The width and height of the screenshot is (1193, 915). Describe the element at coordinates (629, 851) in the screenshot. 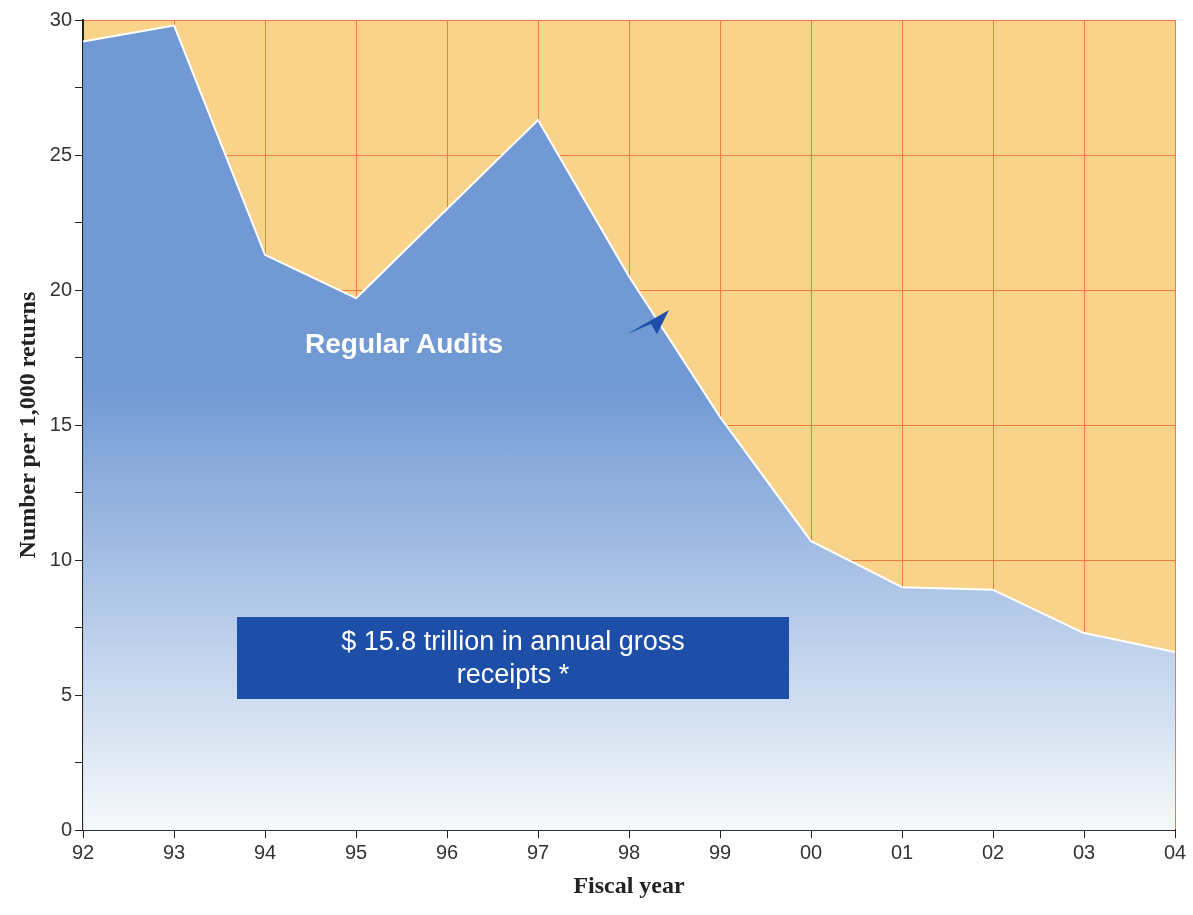

I see `x-tick-label: 98` at that location.